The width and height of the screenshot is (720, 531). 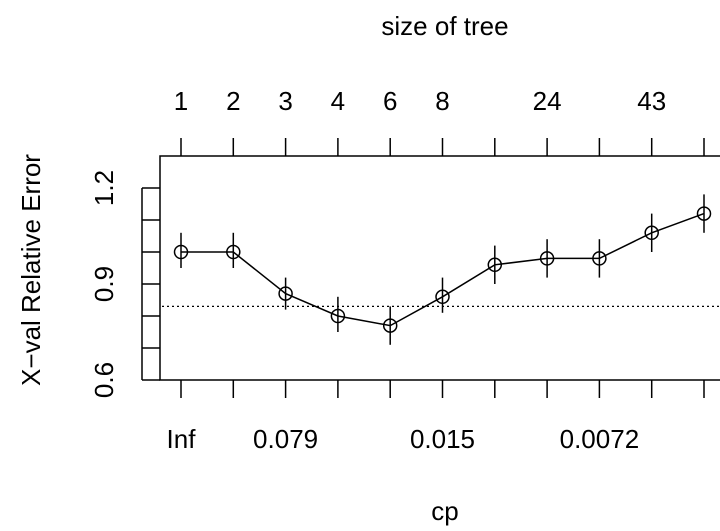 What do you see at coordinates (390, 101) in the screenshot?
I see `x-tick-label-top: 6` at bounding box center [390, 101].